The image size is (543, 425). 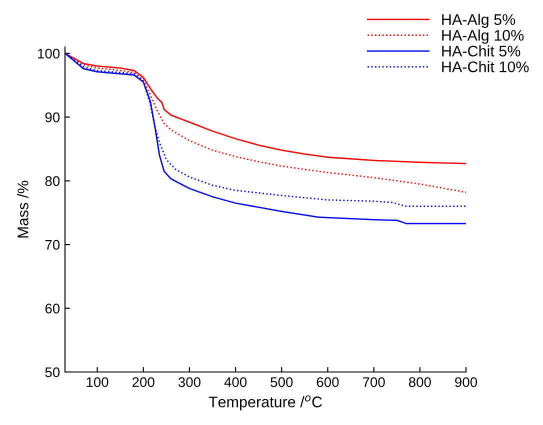 I want to click on x-tick-label: 200, so click(x=143, y=382).